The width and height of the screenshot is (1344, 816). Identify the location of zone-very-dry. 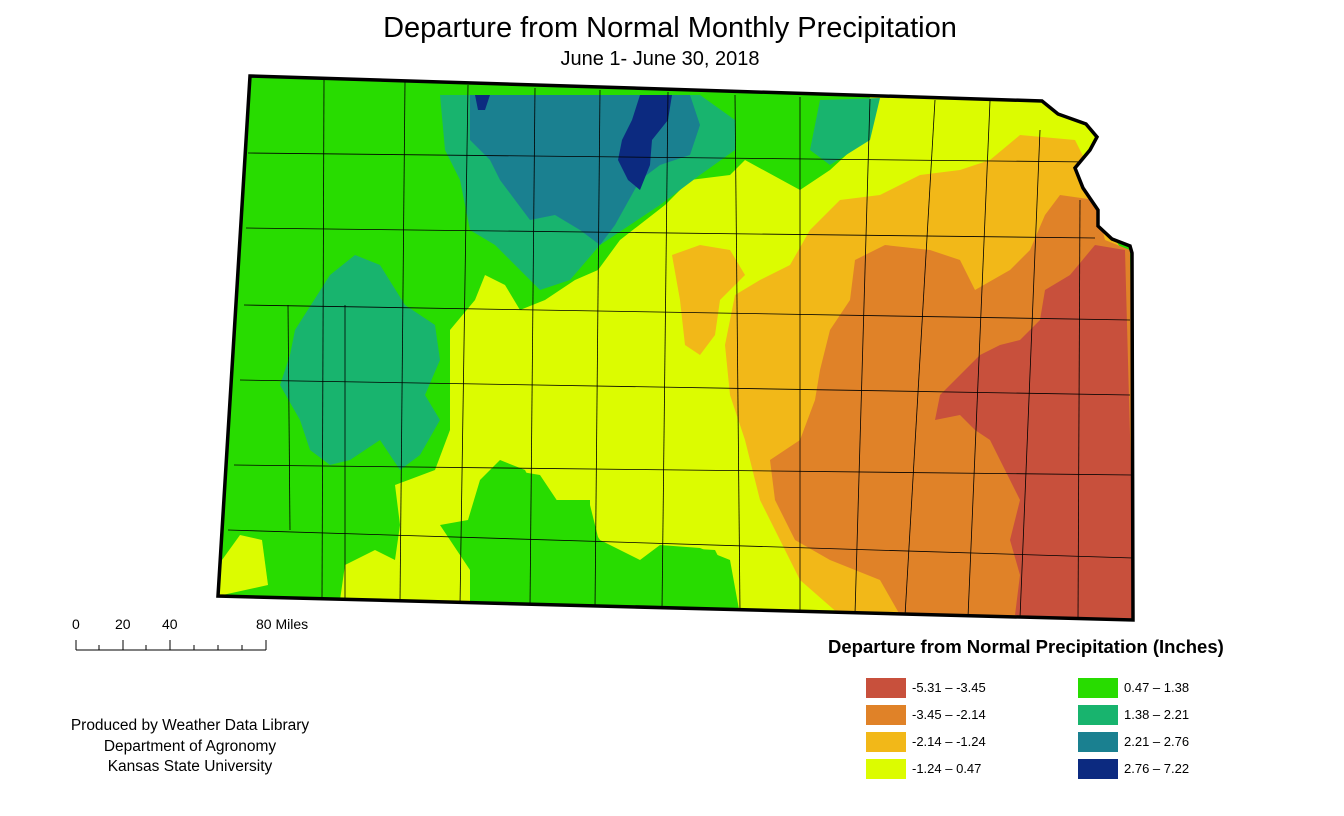
(1034, 432).